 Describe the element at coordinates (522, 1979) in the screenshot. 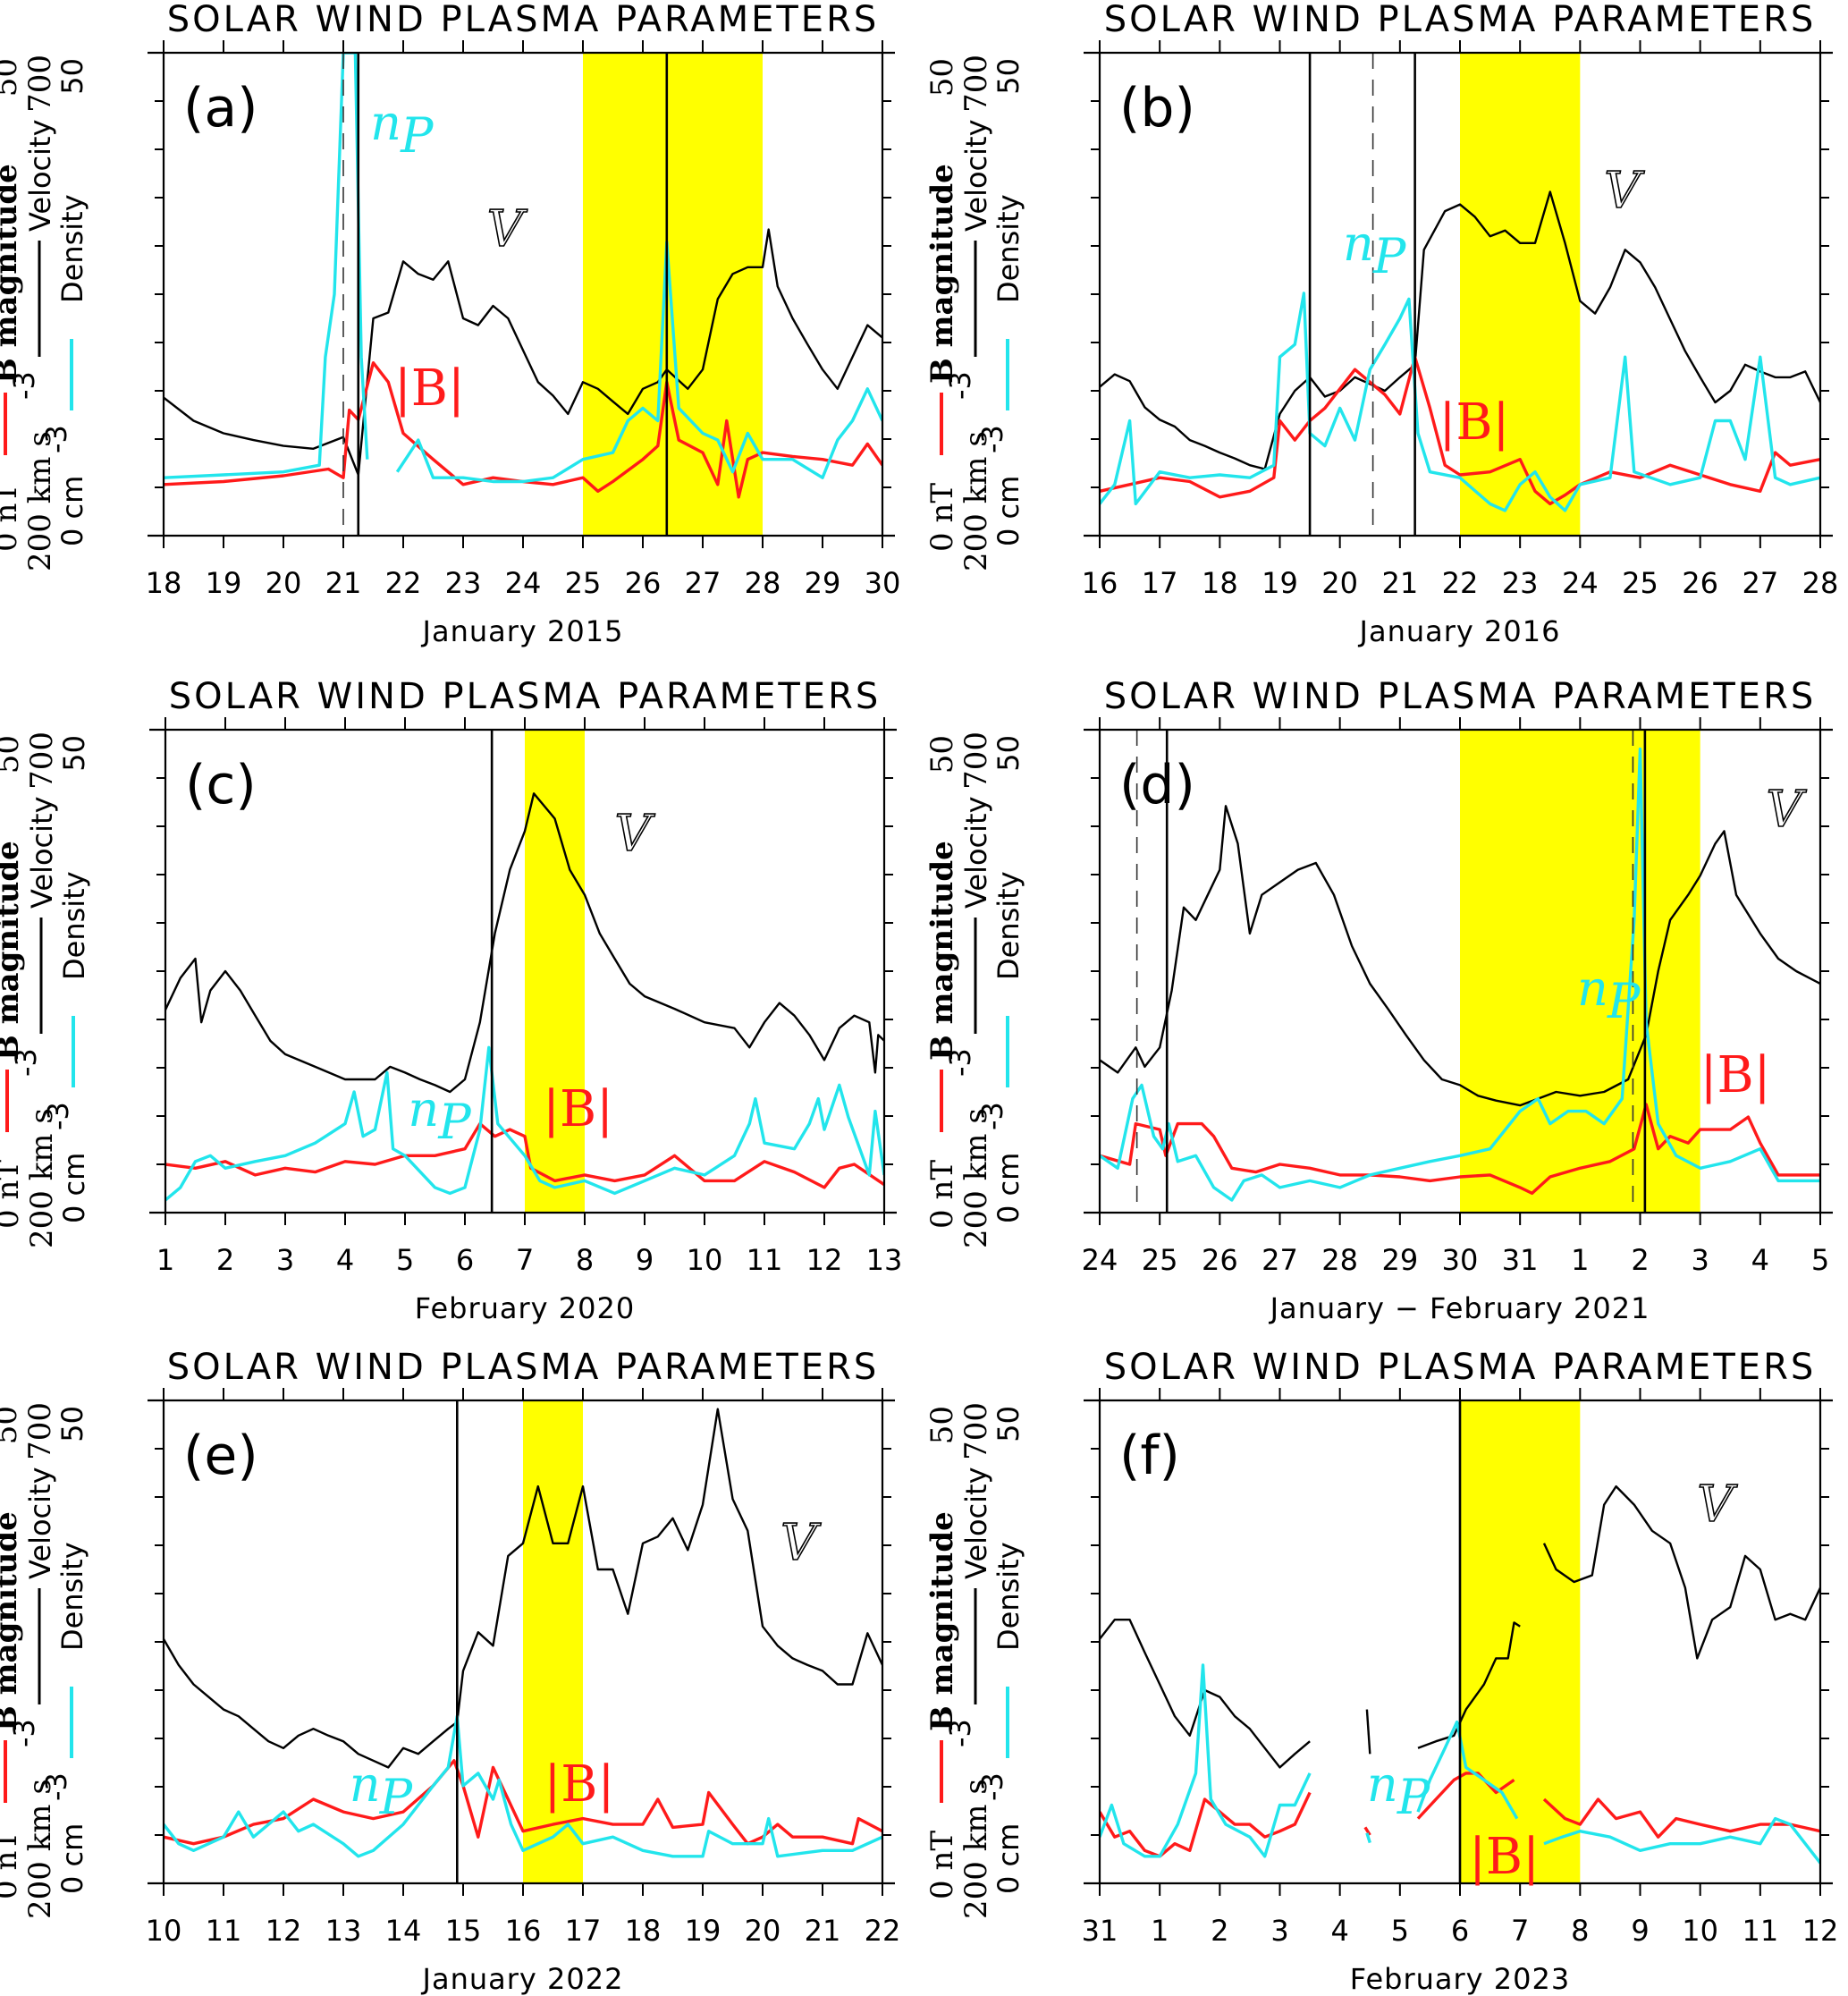

I see `x-axis-label: January 2022` at that location.